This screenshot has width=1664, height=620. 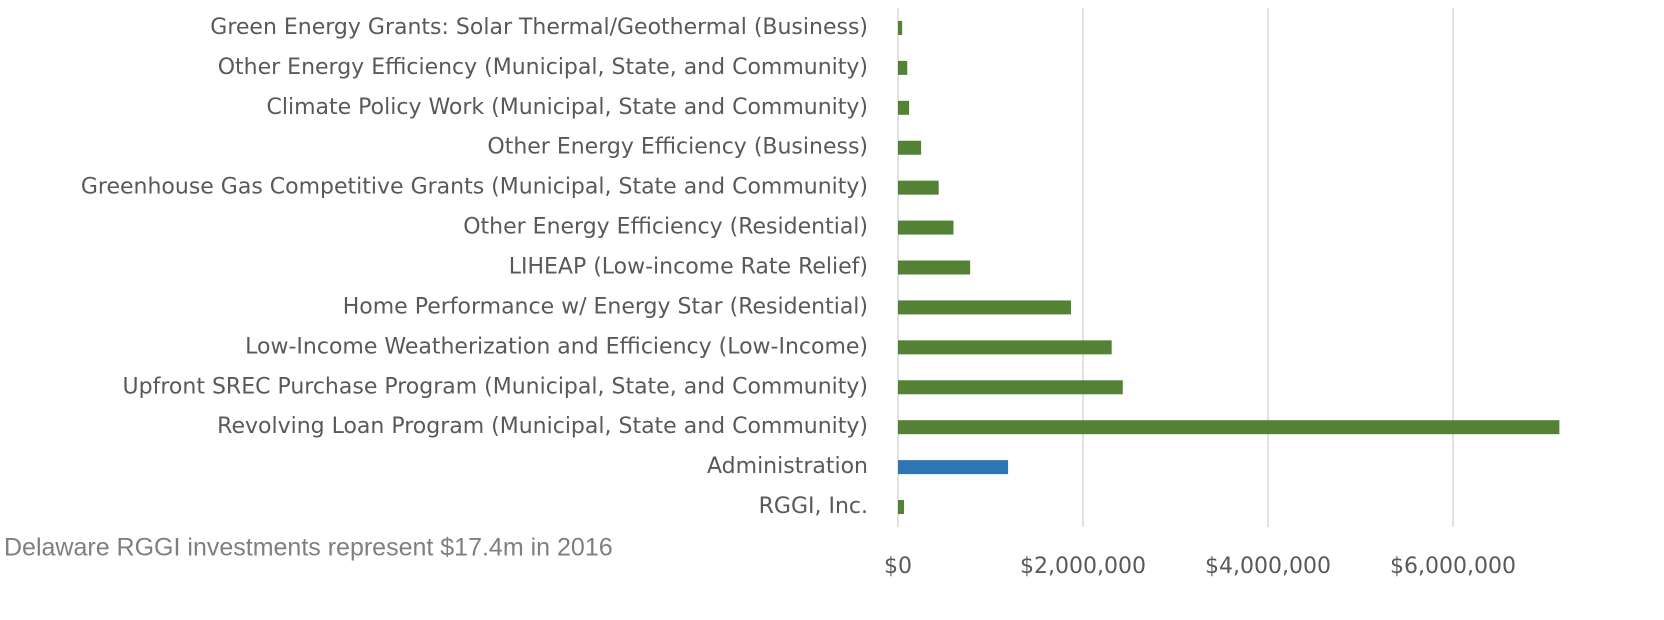 What do you see at coordinates (813, 506) in the screenshot?
I see `y-tick-label: RGGI, Inc.` at bounding box center [813, 506].